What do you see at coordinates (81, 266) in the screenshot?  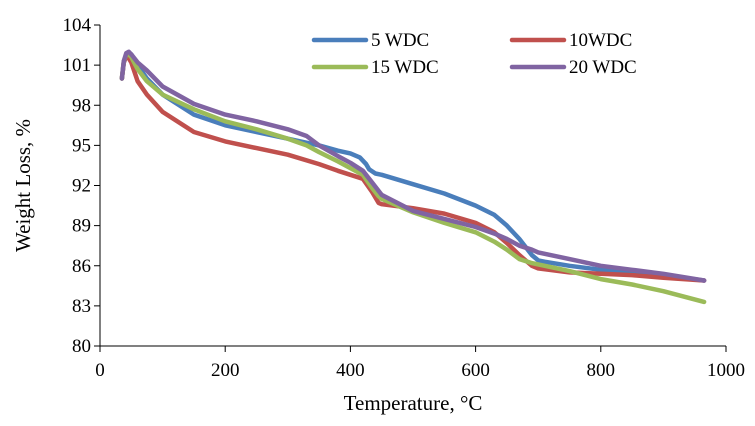 I see `y-tick-label: 86` at bounding box center [81, 266].